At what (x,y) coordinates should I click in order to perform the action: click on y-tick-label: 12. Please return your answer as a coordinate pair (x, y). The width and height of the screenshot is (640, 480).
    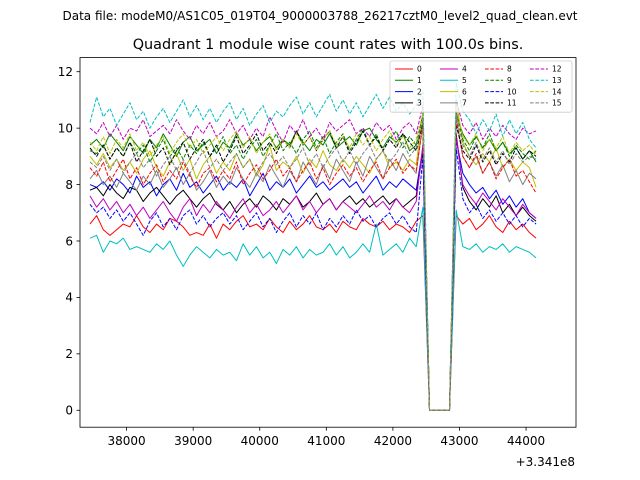
    Looking at the image, I should click on (65, 72).